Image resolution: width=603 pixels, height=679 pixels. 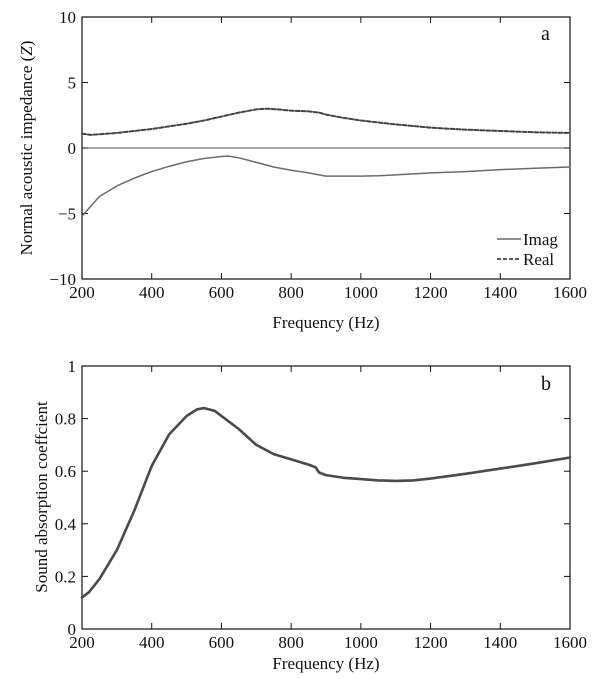 What do you see at coordinates (67, 214) in the screenshot?
I see `panel-a-y-tick-label: −5` at bounding box center [67, 214].